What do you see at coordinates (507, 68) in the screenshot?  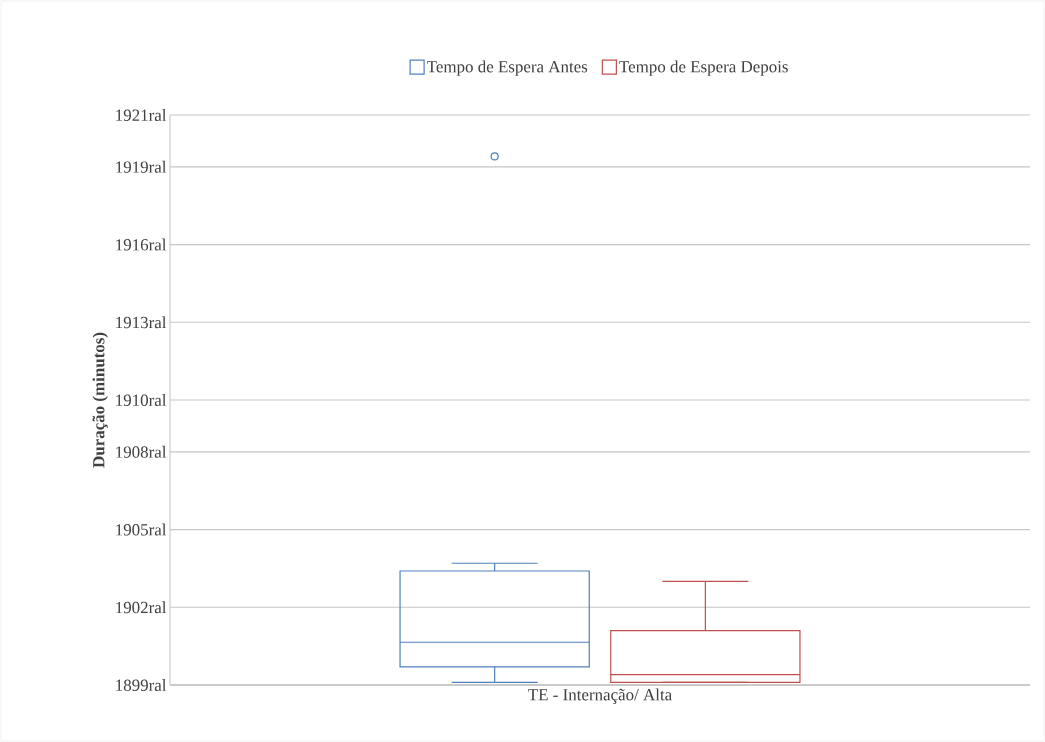 I see `legend-label: Tempo de Espera Antes` at bounding box center [507, 68].